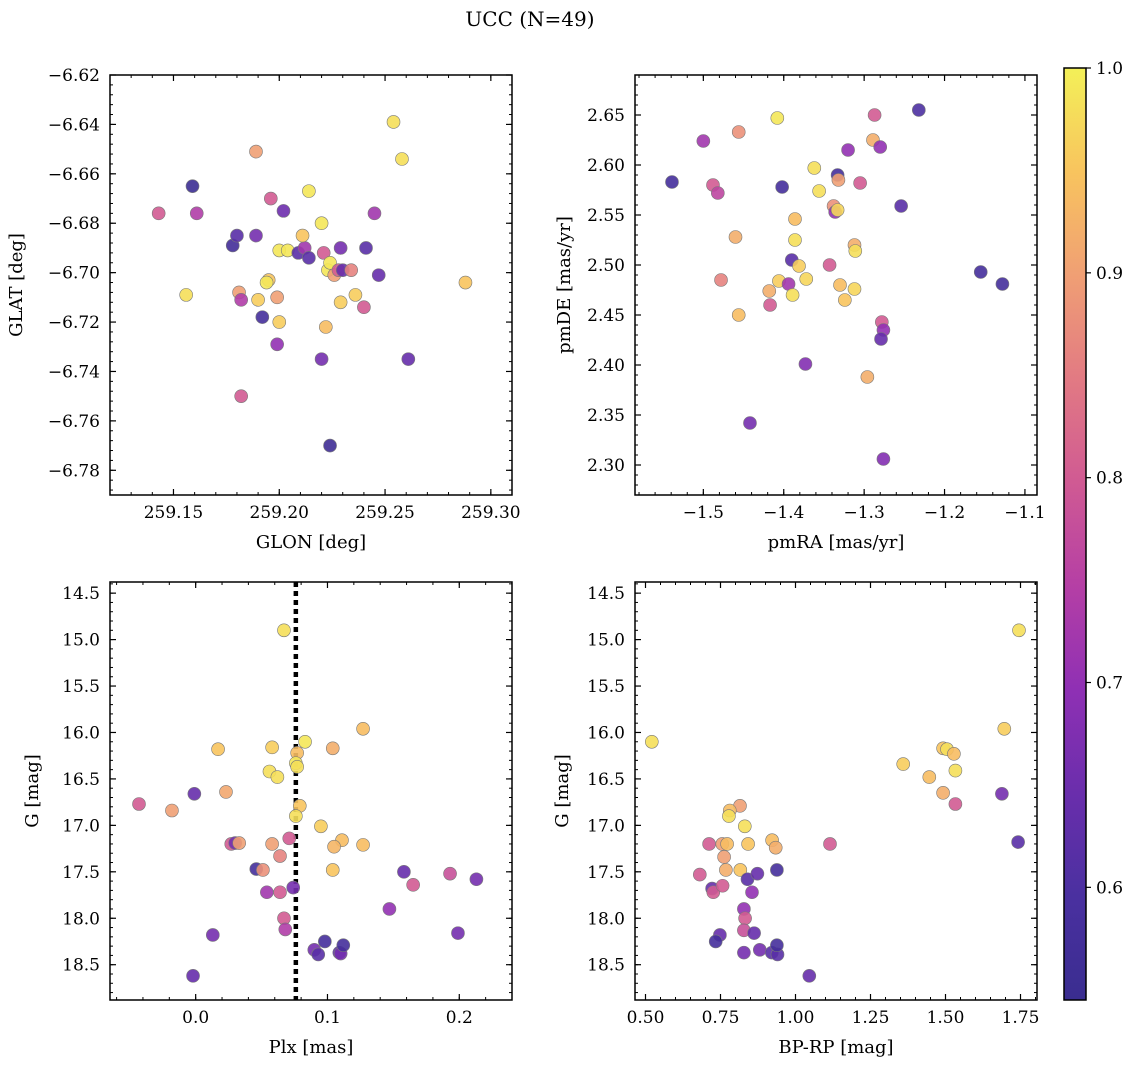 The image size is (1136, 1068). What do you see at coordinates (81, 826) in the screenshot?
I see `y-tick-label: 17.0` at bounding box center [81, 826].